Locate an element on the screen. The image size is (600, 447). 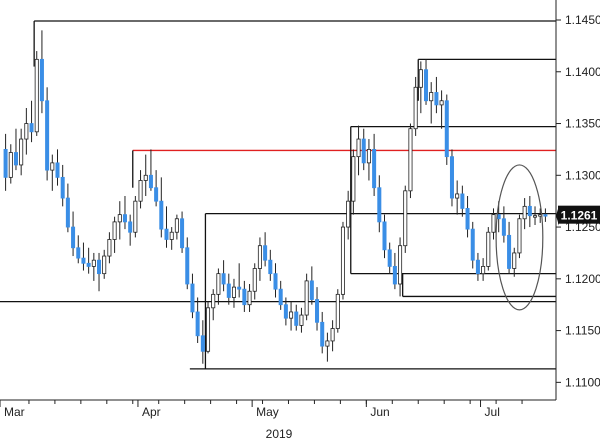
y-tick-label: 1.1450 is located at coordinates (582, 20).